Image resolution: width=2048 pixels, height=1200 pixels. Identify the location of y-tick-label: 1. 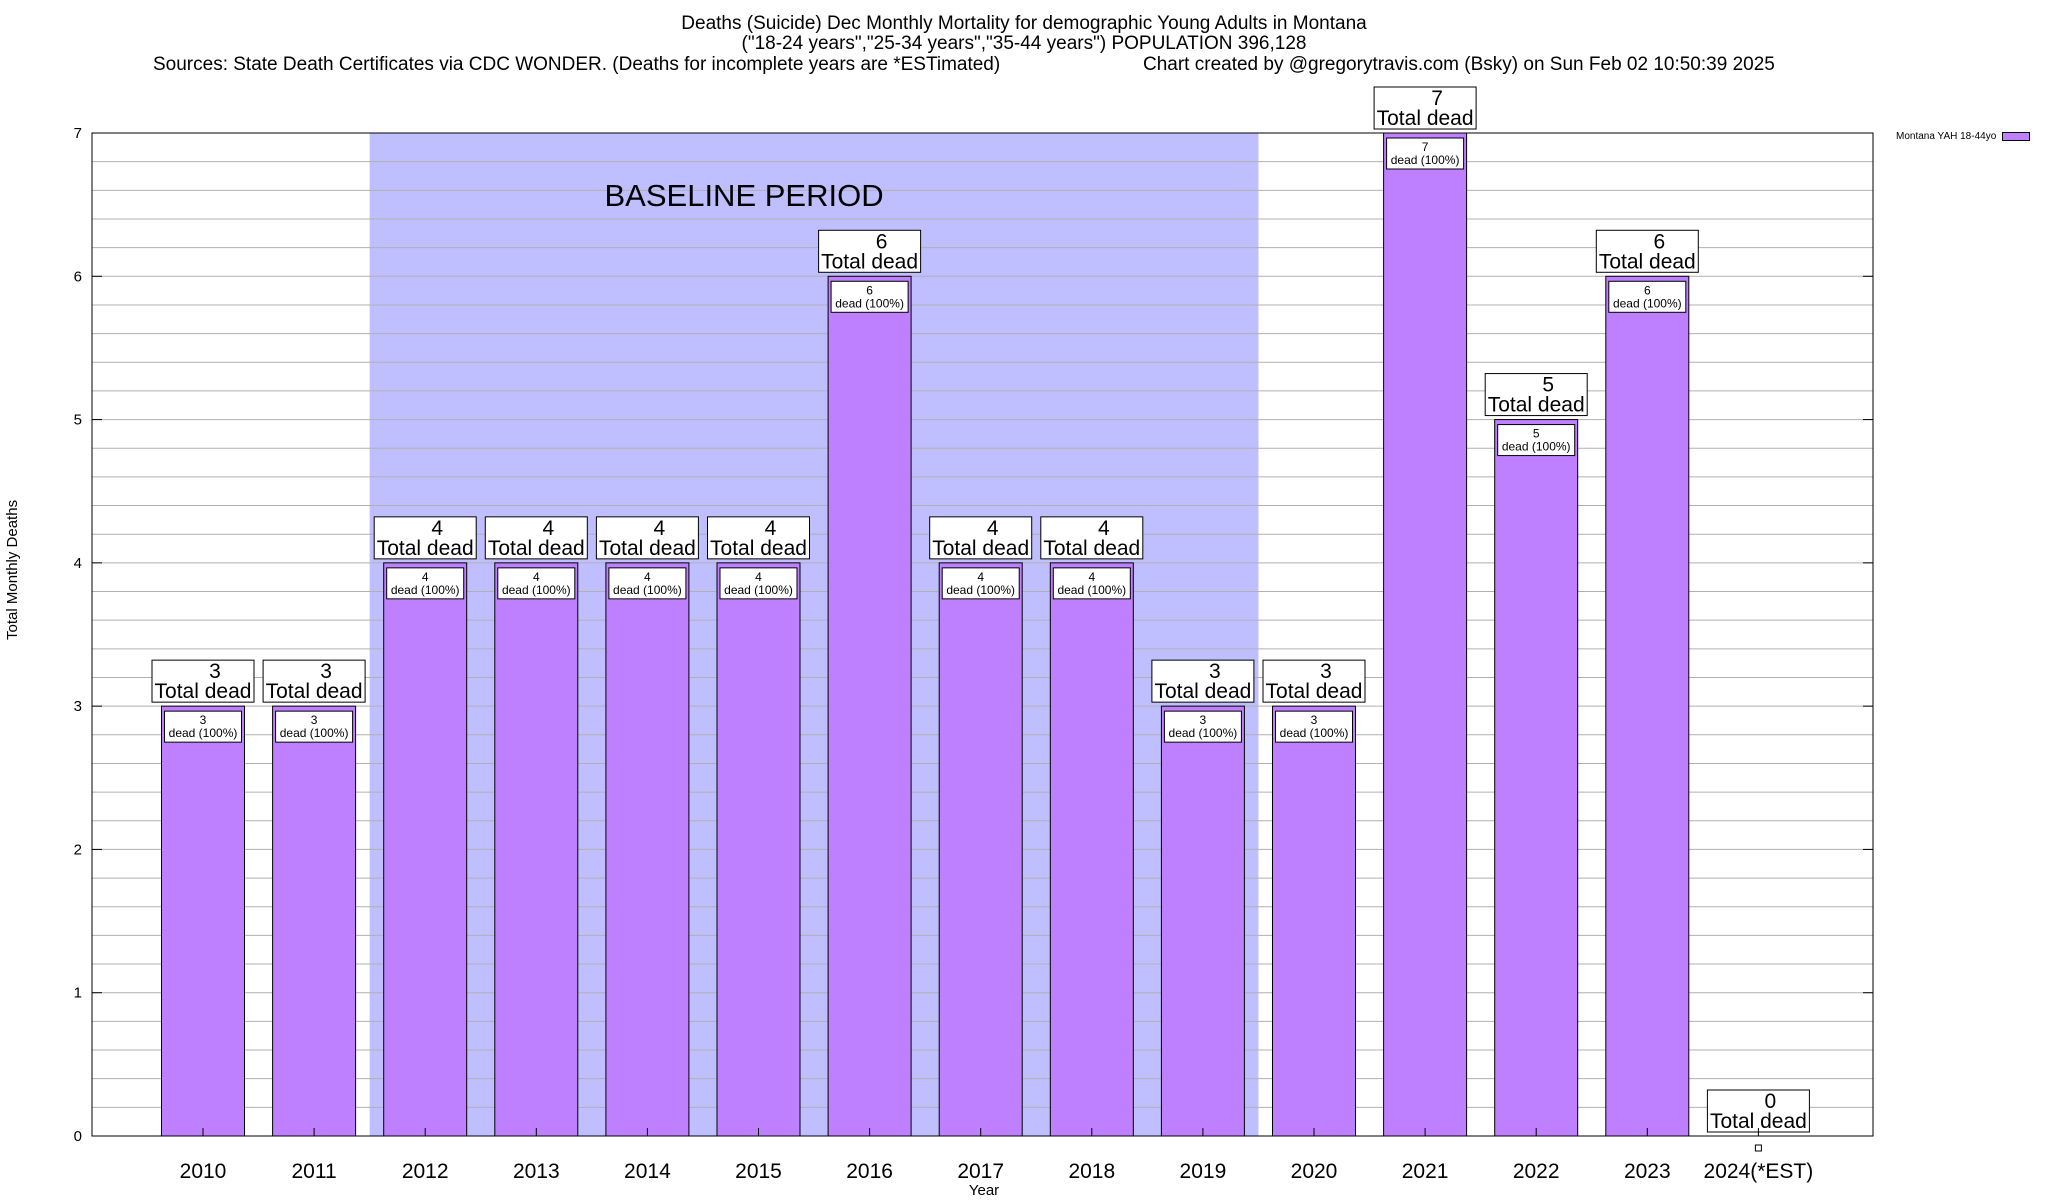
(78, 993).